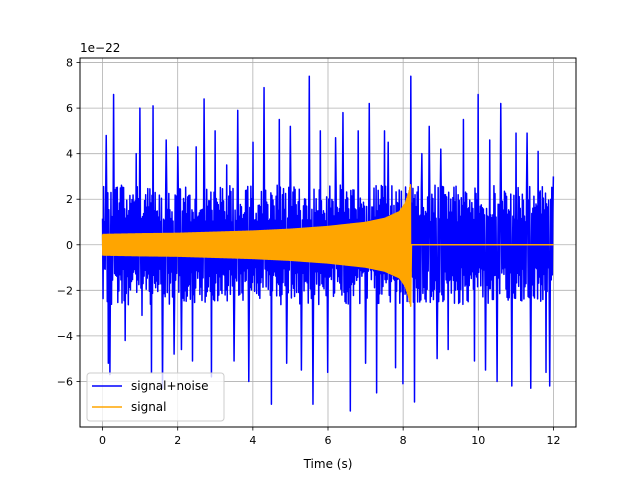 Image resolution: width=640 pixels, height=484 pixels. I want to click on x-tick-label: 4, so click(252, 440).